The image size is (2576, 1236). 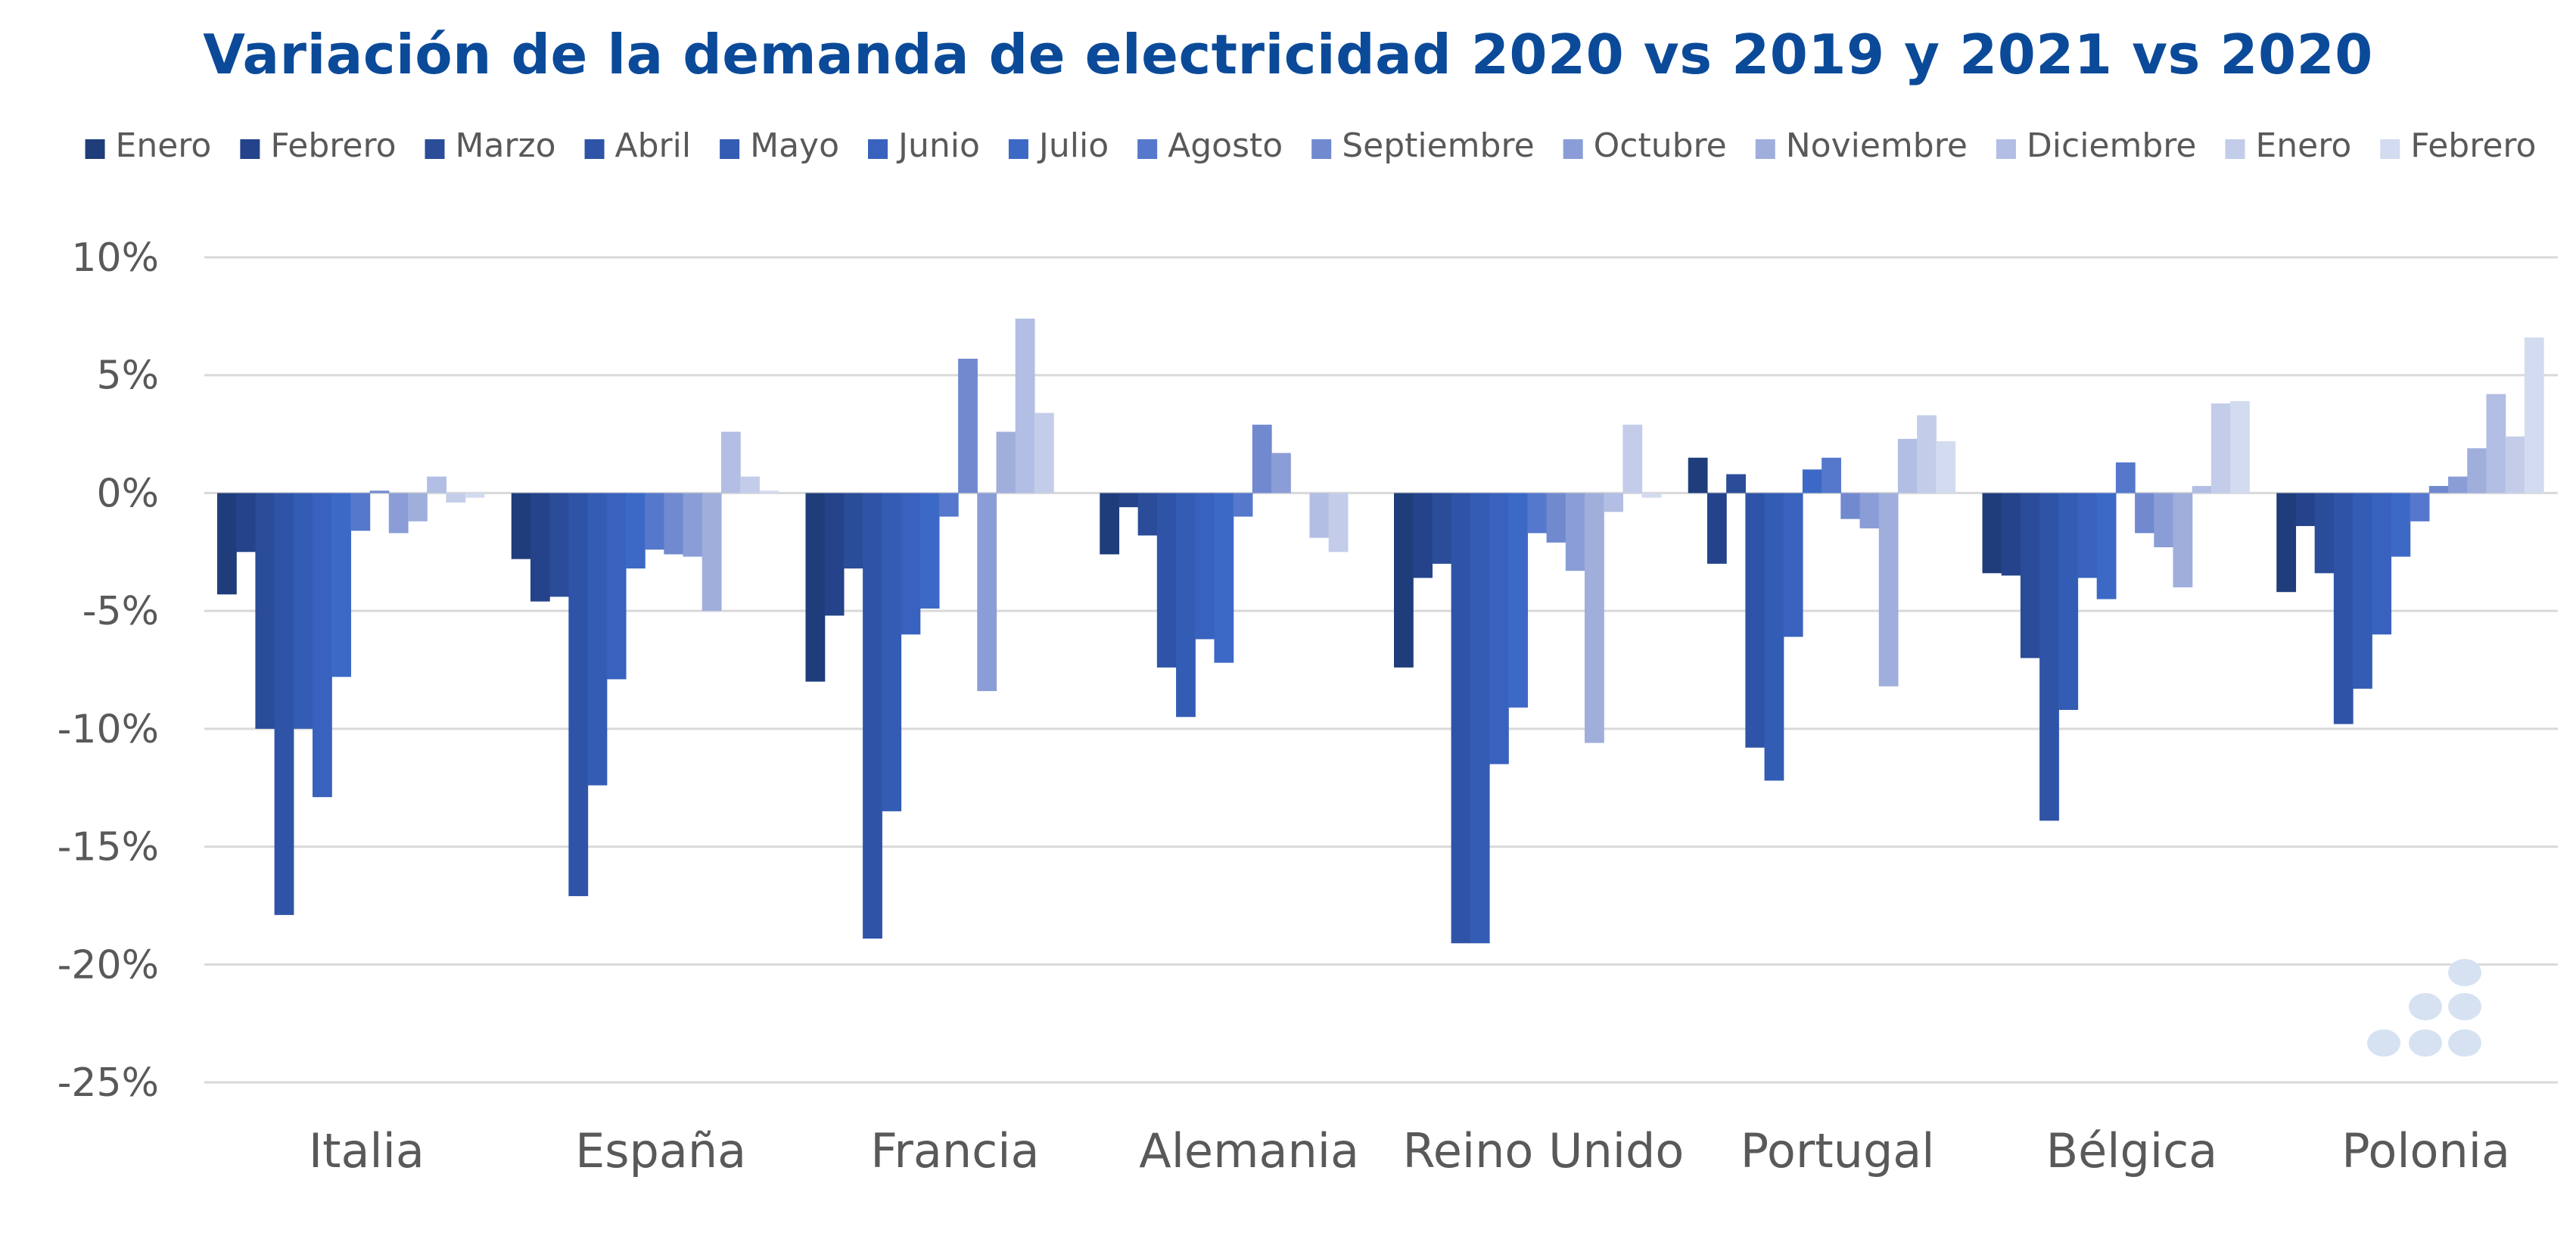 I want to click on y-tick-label: -20%, so click(x=108, y=965).